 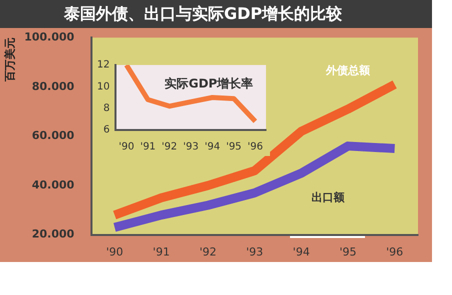 I want to click on y-tick-label: 6, so click(x=106, y=130).